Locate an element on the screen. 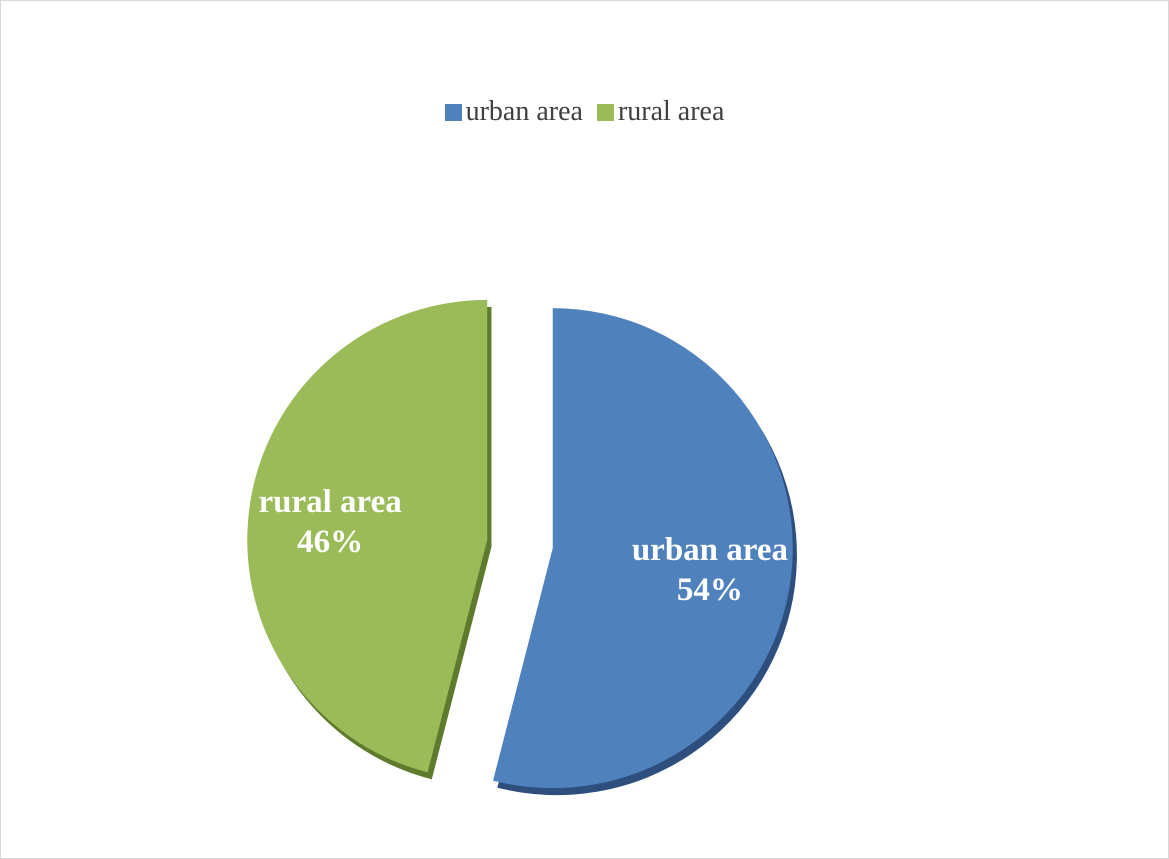  data-label-rural-value: 46% is located at coordinates (330, 542).